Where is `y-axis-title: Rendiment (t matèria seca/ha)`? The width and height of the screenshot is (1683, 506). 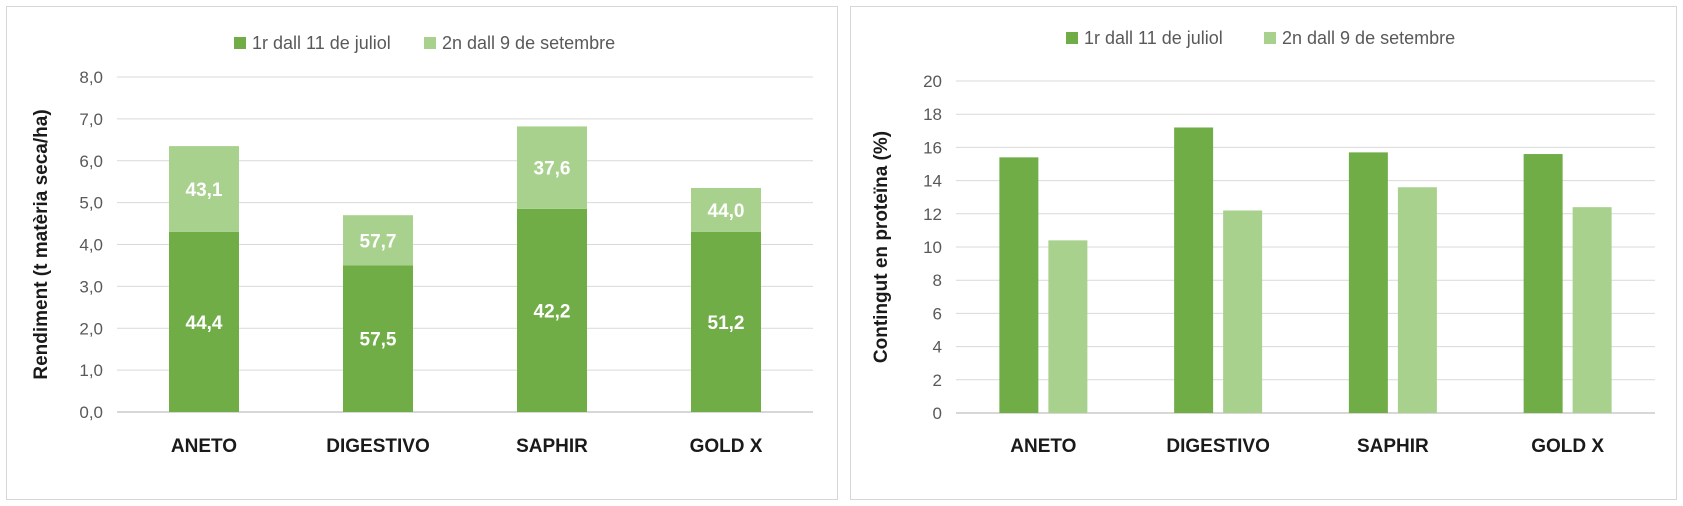
y-axis-title: Rendiment (t matèria seca/ha) is located at coordinates (41, 244).